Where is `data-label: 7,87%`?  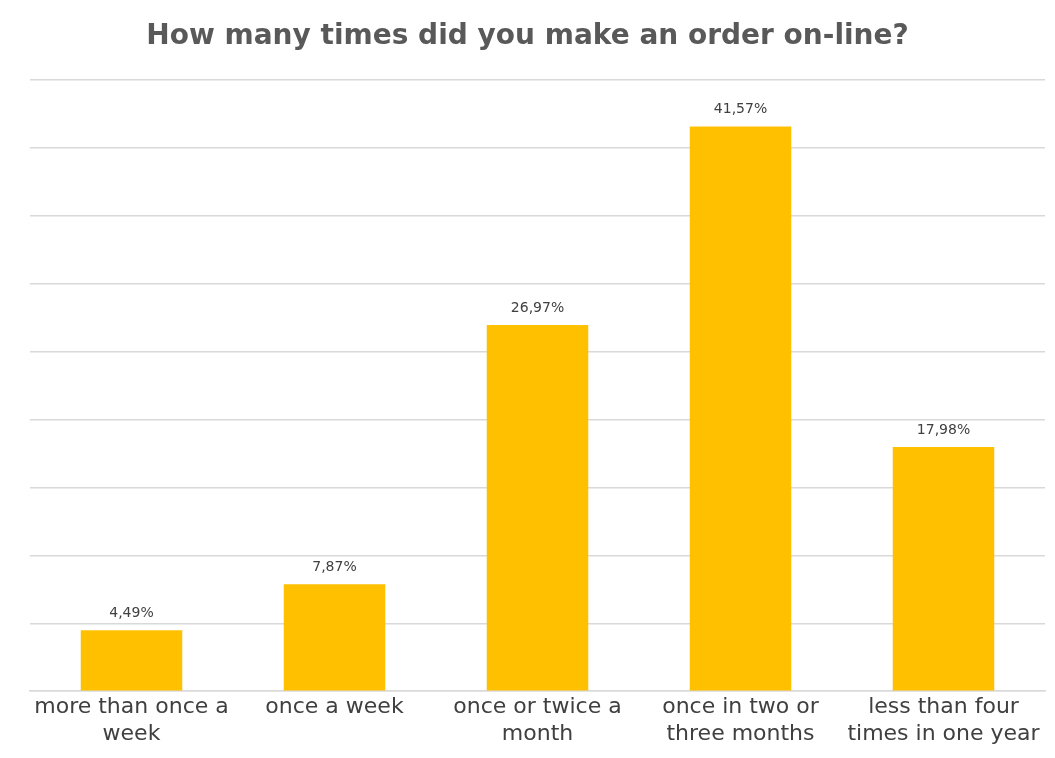
data-label: 7,87% is located at coordinates (334, 565).